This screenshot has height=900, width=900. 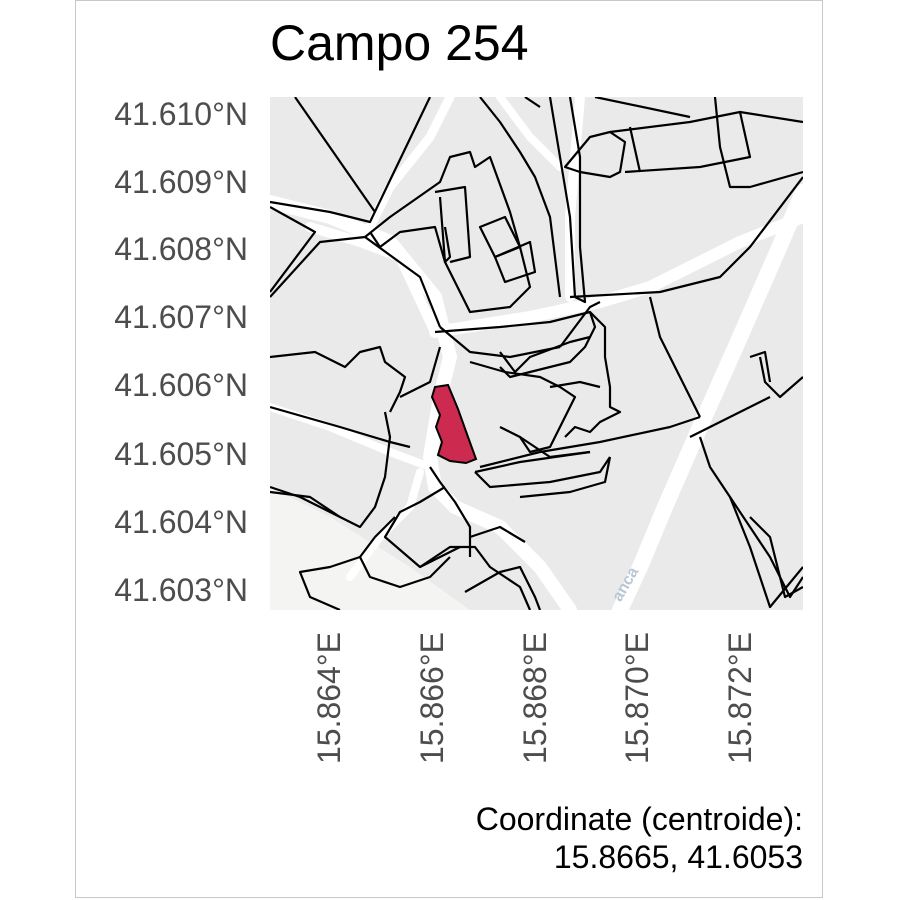 I want to click on y-tick-label: 41.603°N, so click(x=181, y=590).